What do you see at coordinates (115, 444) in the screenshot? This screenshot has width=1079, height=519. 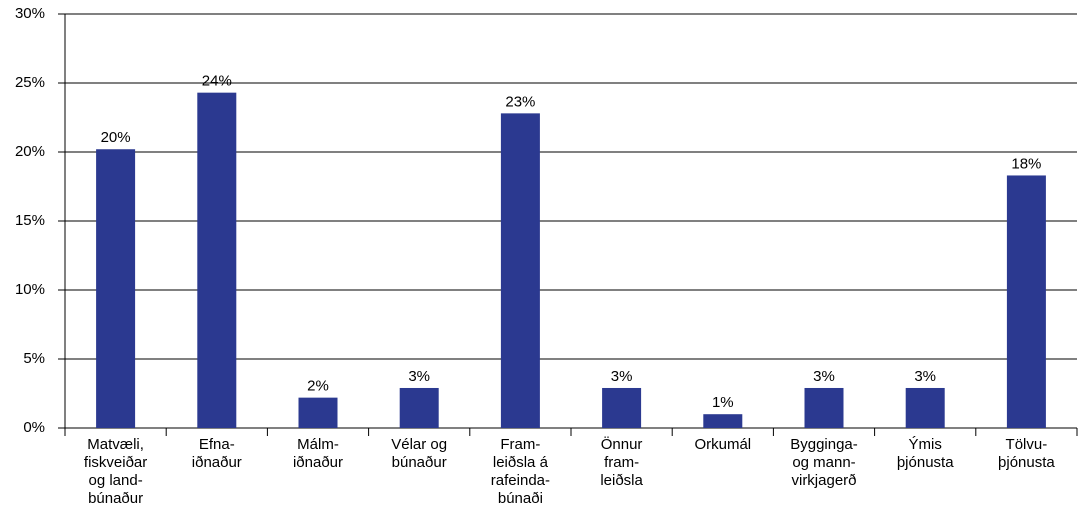 I see `x-tick-label: Matvæli,` at bounding box center [115, 444].